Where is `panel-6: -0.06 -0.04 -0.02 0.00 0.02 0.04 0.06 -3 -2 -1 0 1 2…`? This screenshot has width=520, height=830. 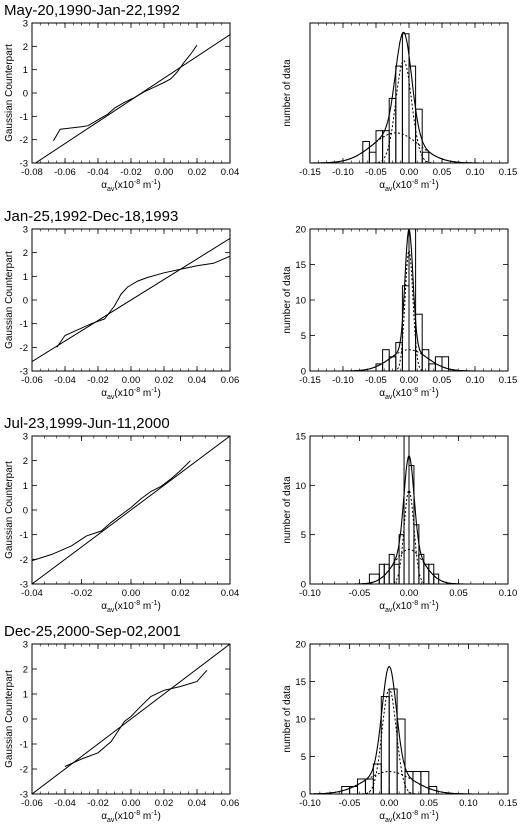
panel-6: -0.06 -0.04 -0.02 0.00 0.02 0.04 0.06 -3 -2 -1 0 1 2… is located at coordinates (121, 723).